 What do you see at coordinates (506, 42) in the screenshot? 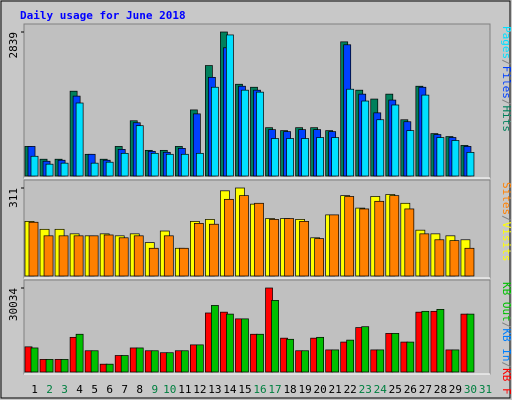
I see `legend-entry: Pages` at bounding box center [506, 42].